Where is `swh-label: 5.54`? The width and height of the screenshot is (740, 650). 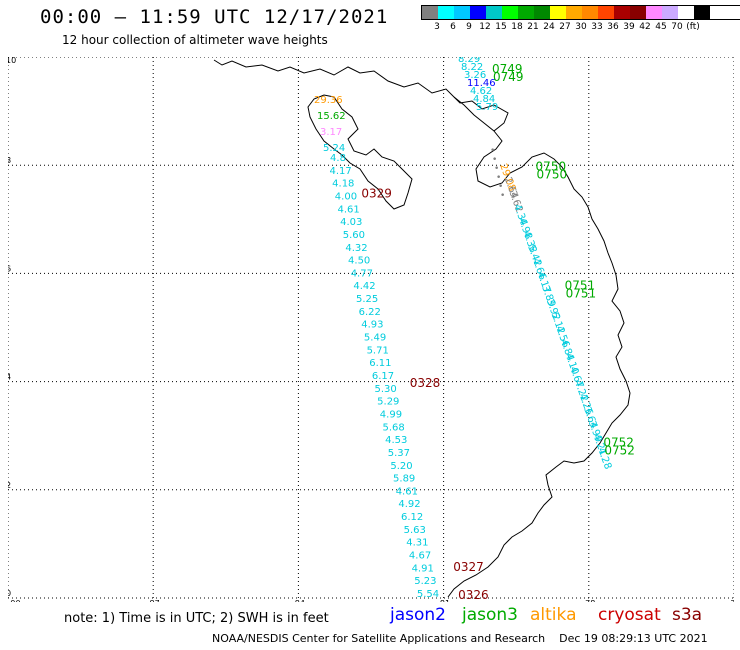 swh-label: 5.54 is located at coordinates (428, 594).